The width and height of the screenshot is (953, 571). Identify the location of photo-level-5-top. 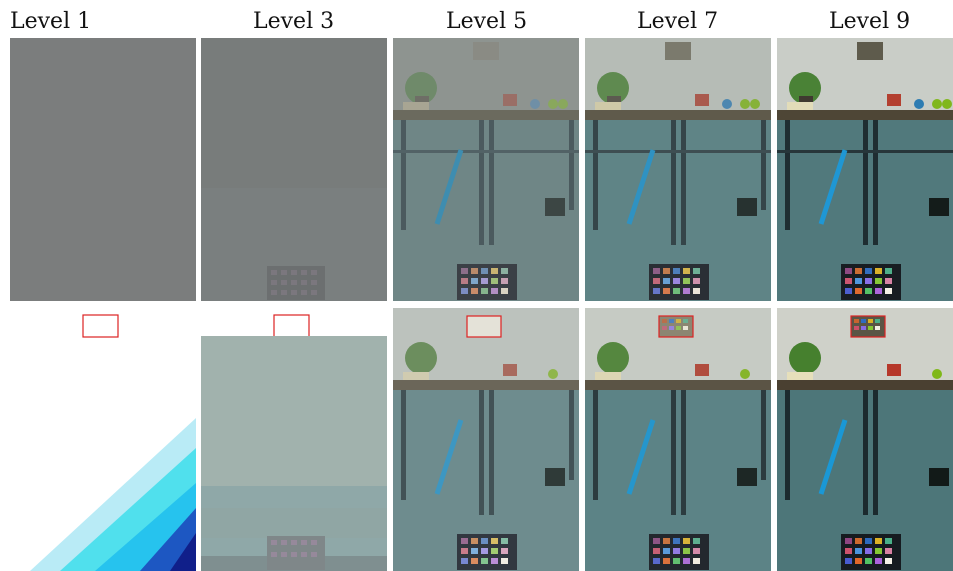
(486, 169).